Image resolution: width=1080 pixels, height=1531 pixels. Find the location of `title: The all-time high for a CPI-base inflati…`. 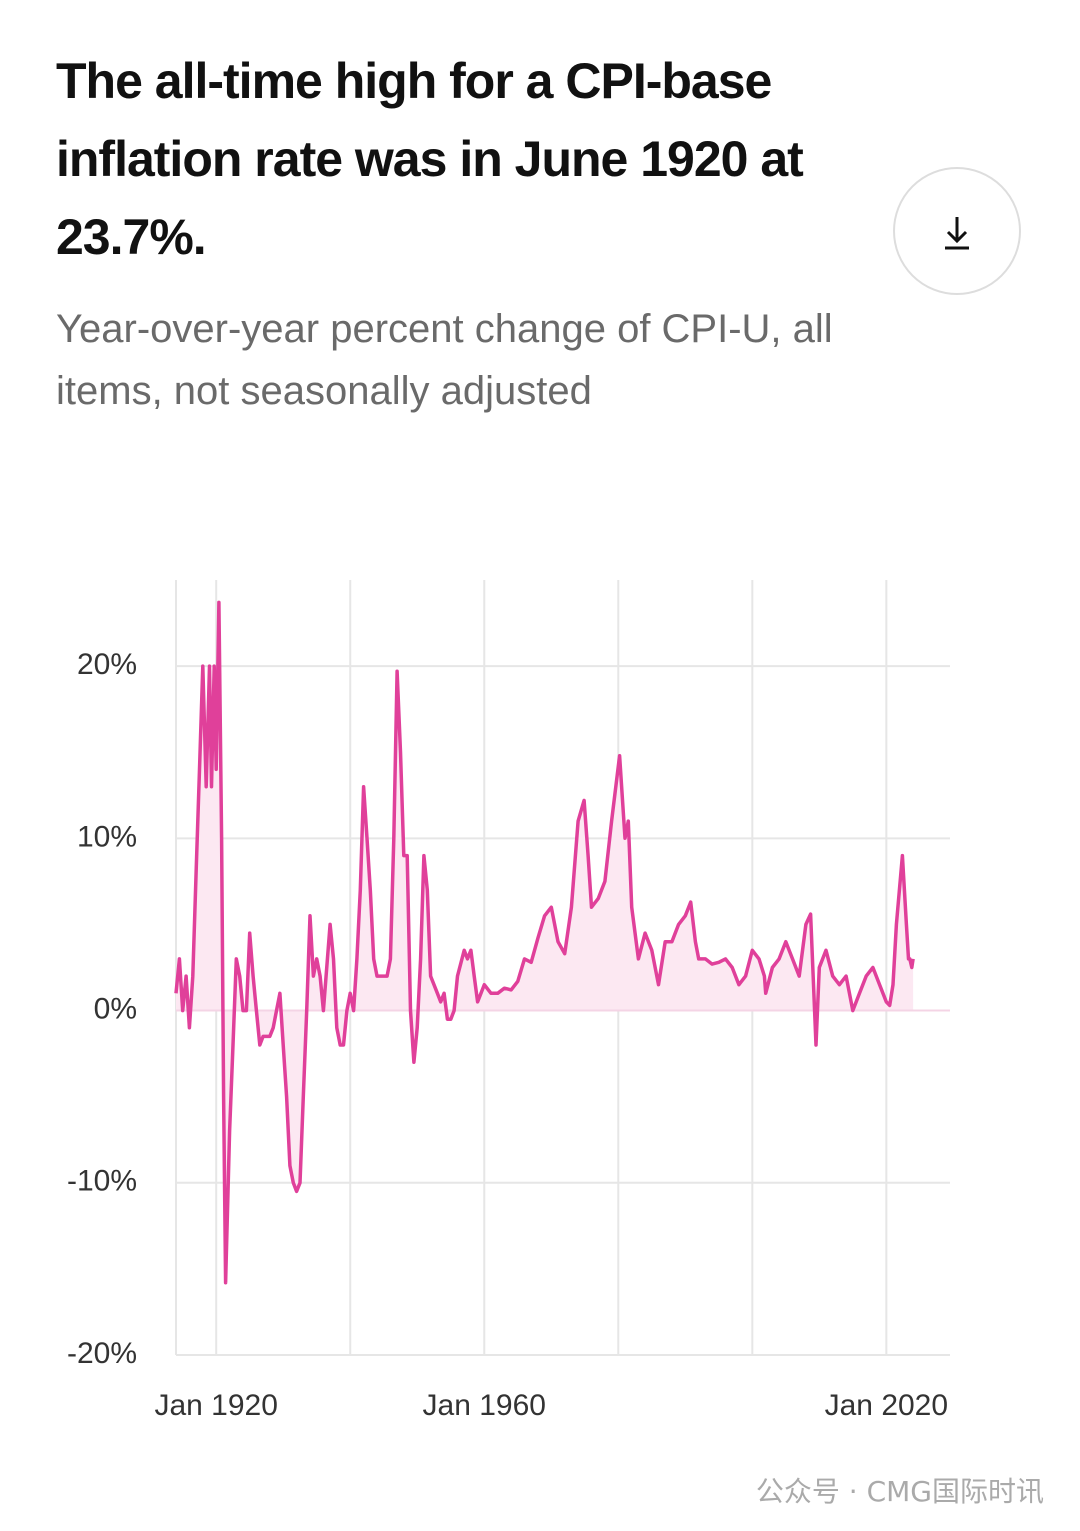

title: The all-time high for a CPI-base inflati… is located at coordinates (430, 159).